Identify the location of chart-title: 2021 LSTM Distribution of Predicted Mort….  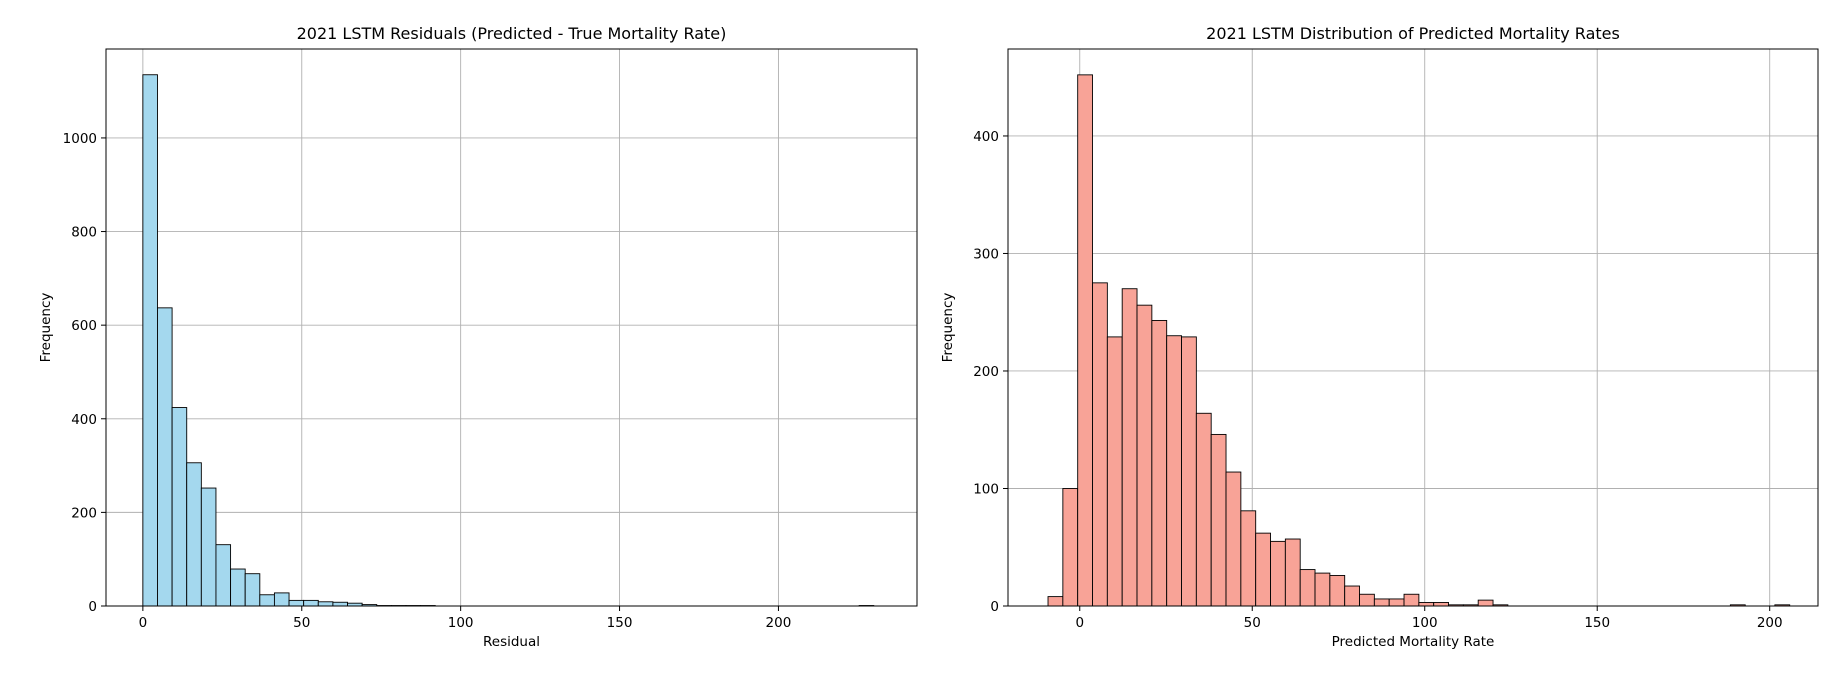
(1413, 33).